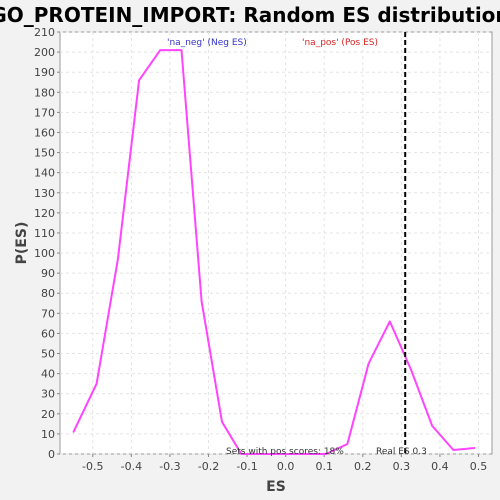 The width and height of the screenshot is (500, 500). Describe the element at coordinates (44, 173) in the screenshot. I see `y-tick-label: 140` at that location.